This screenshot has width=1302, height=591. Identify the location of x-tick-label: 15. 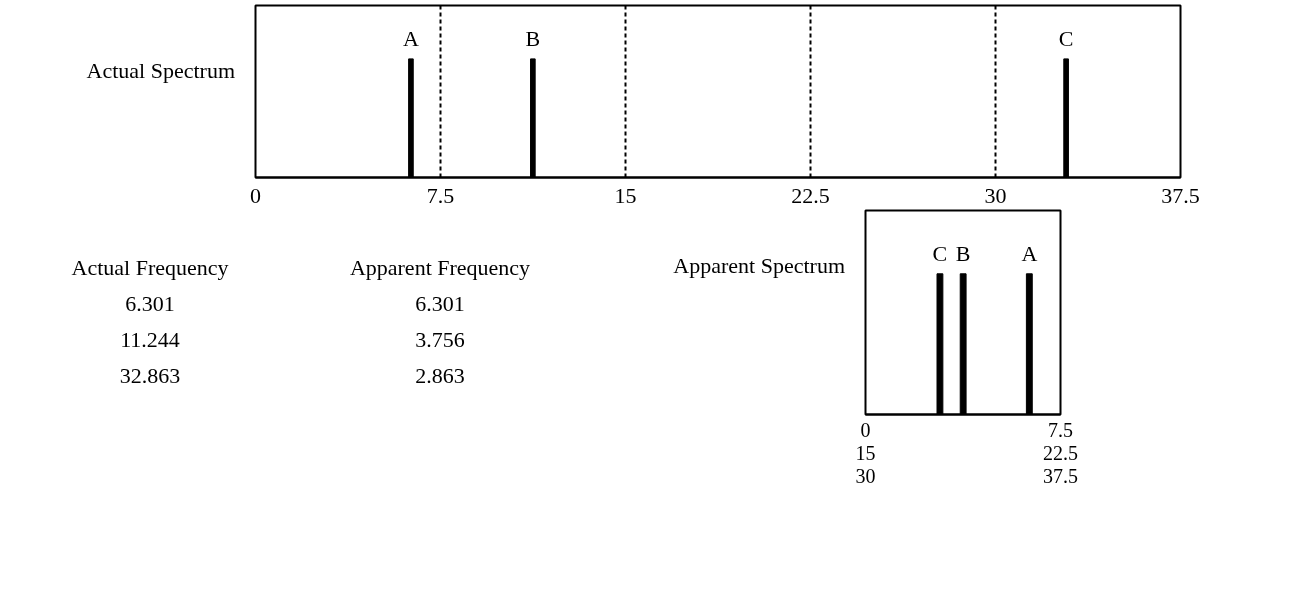
(625, 195).